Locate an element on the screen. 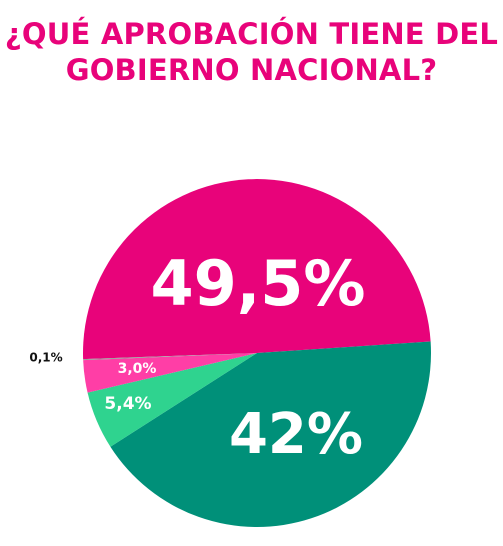 The height and width of the screenshot is (546, 503). data-label-slice-5: 0,1% is located at coordinates (45, 358).